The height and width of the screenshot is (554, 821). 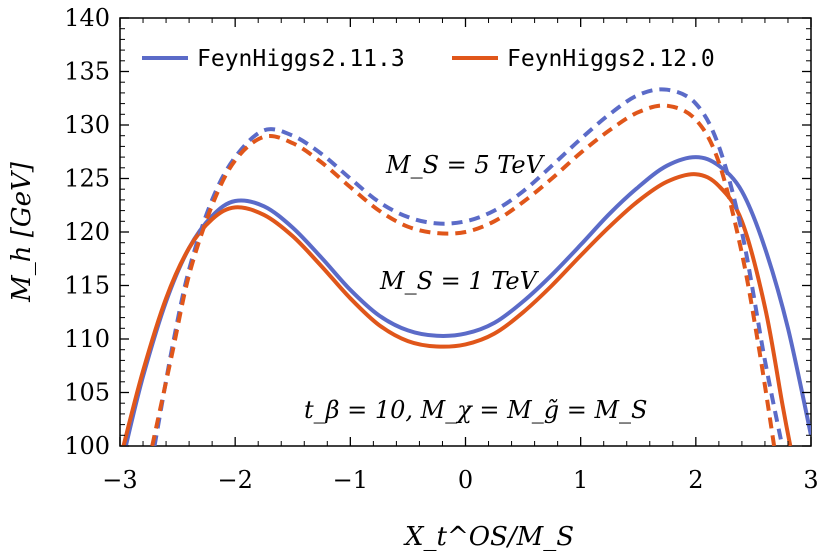 What do you see at coordinates (810, 480) in the screenshot?
I see `x-tick-label: 3` at bounding box center [810, 480].